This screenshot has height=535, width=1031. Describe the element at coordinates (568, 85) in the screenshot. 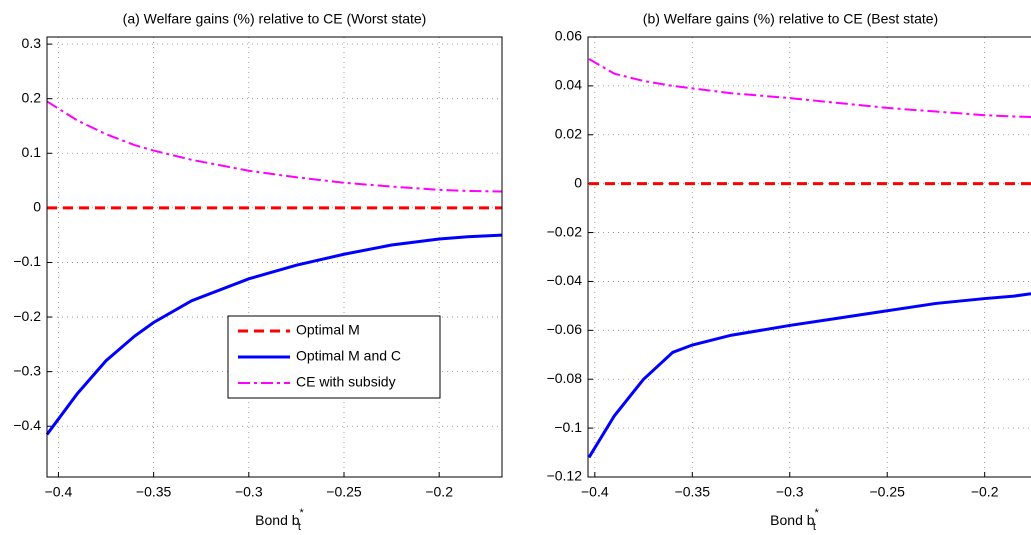

I see `y-tick-label: 0.04` at that location.